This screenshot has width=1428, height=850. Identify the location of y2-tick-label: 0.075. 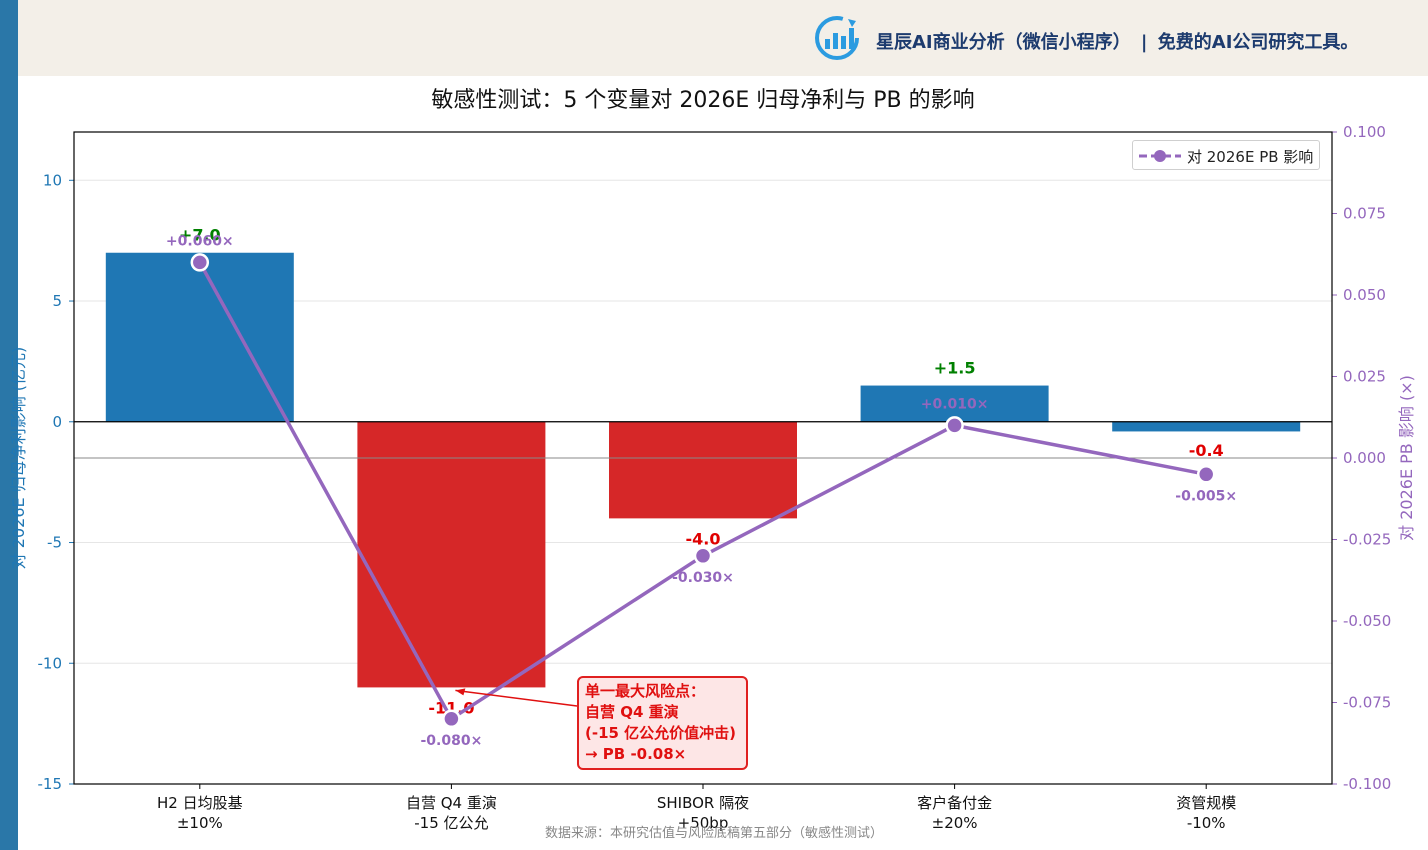
(1364, 214).